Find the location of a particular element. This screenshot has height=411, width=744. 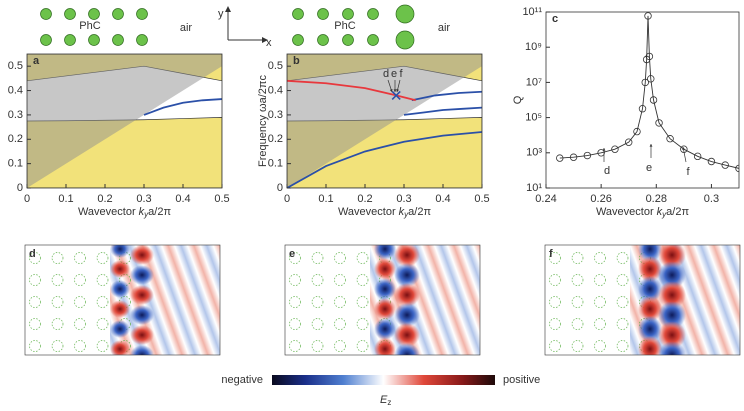

x-axis-label: Wavevector kya/2π is located at coordinates (125, 212).